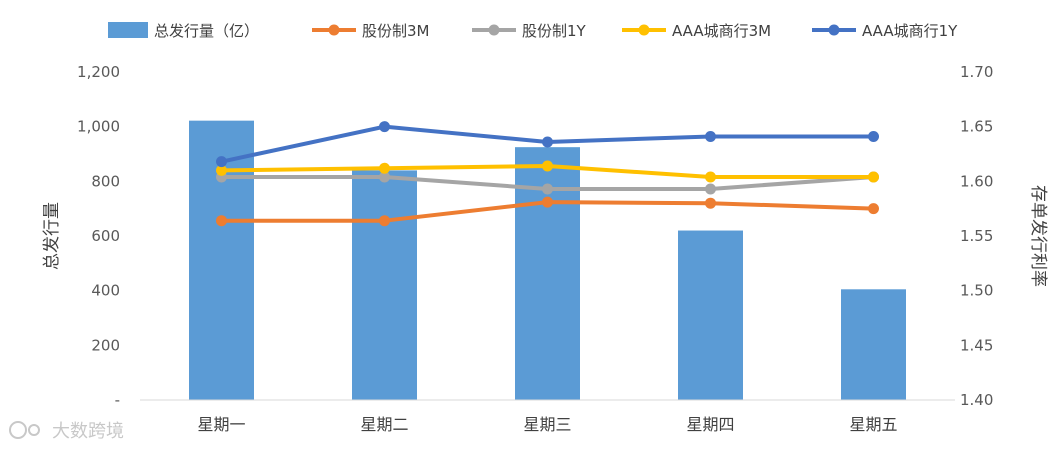 The width and height of the screenshot is (1064, 452). What do you see at coordinates (384, 424) in the screenshot?
I see `x-category-label: 星期二` at bounding box center [384, 424].